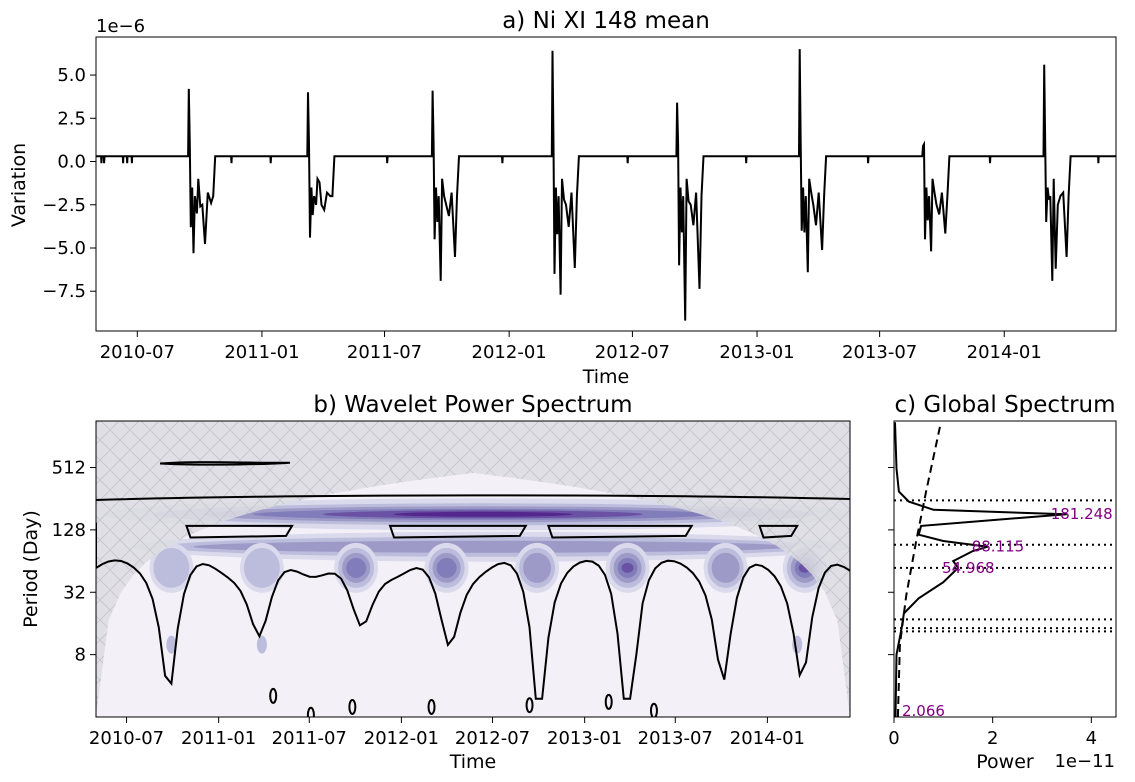 The image size is (1135, 782). What do you see at coordinates (998, 547) in the screenshot?
I see `panel-c-peak-label: 88.115` at bounding box center [998, 547].